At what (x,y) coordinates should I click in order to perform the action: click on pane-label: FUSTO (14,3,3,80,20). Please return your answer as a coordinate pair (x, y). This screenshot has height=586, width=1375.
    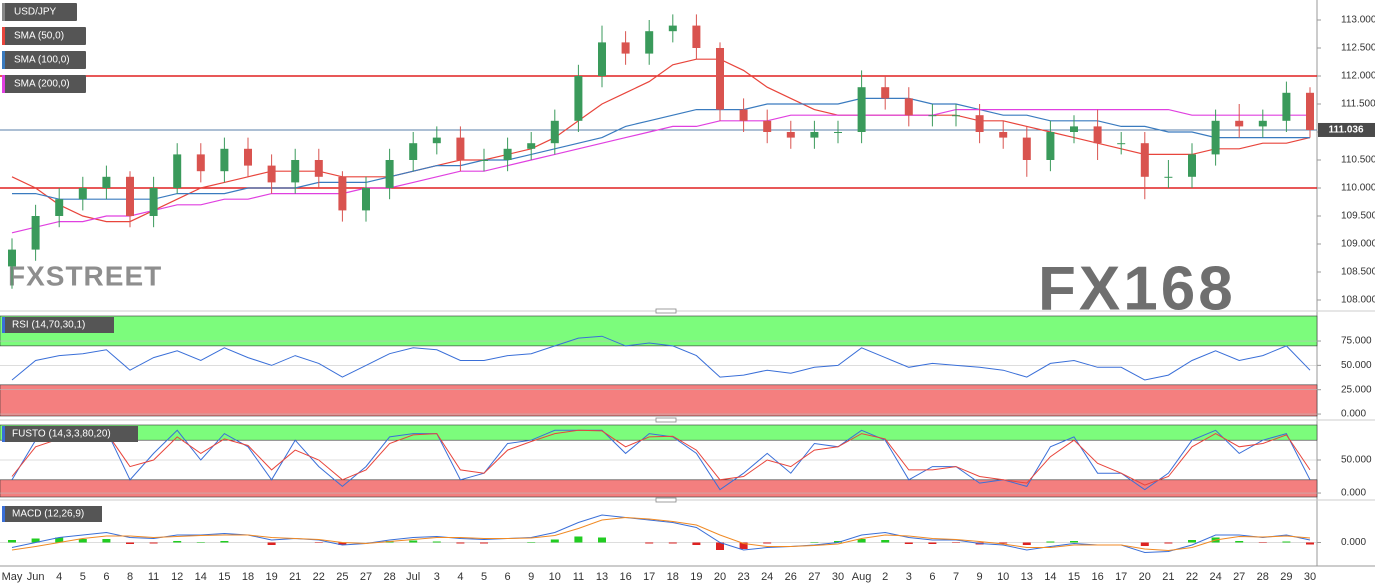
    Looking at the image, I should click on (61, 434).